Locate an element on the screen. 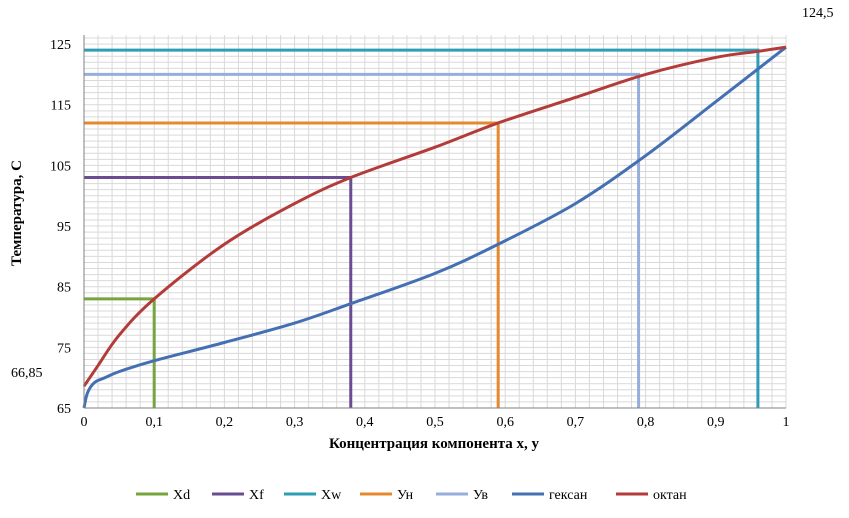  x-tick-label: 0,6 is located at coordinates (505, 422).